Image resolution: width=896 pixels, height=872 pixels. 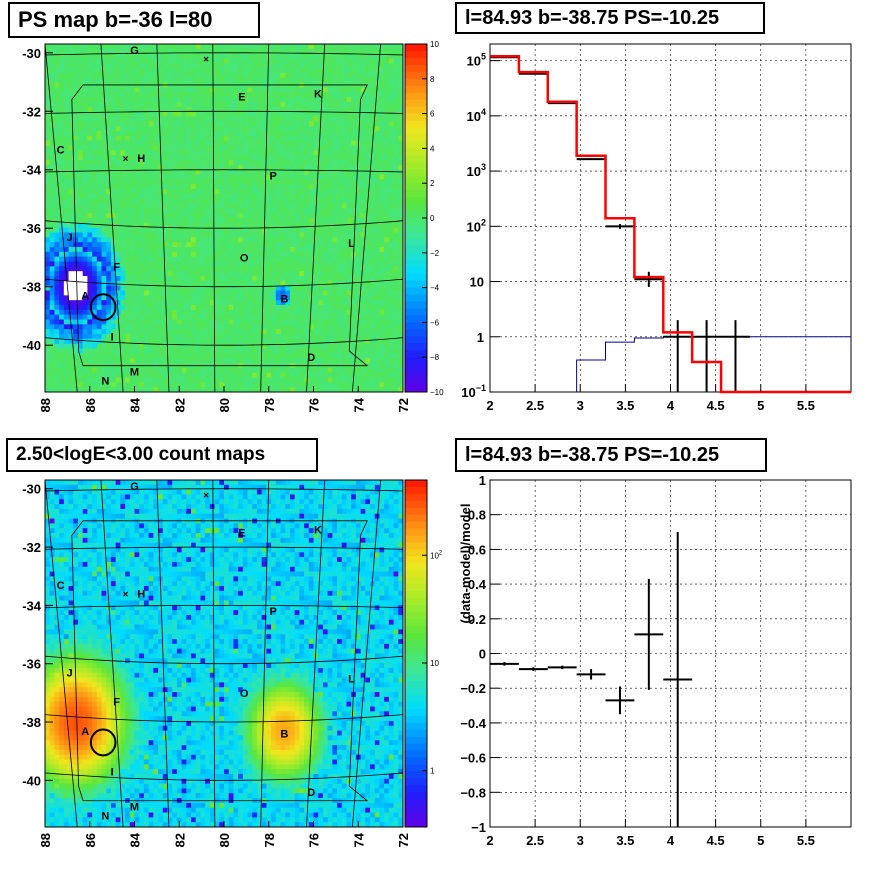 What do you see at coordinates (116, 267) in the screenshot?
I see `source-label-f: F` at bounding box center [116, 267].